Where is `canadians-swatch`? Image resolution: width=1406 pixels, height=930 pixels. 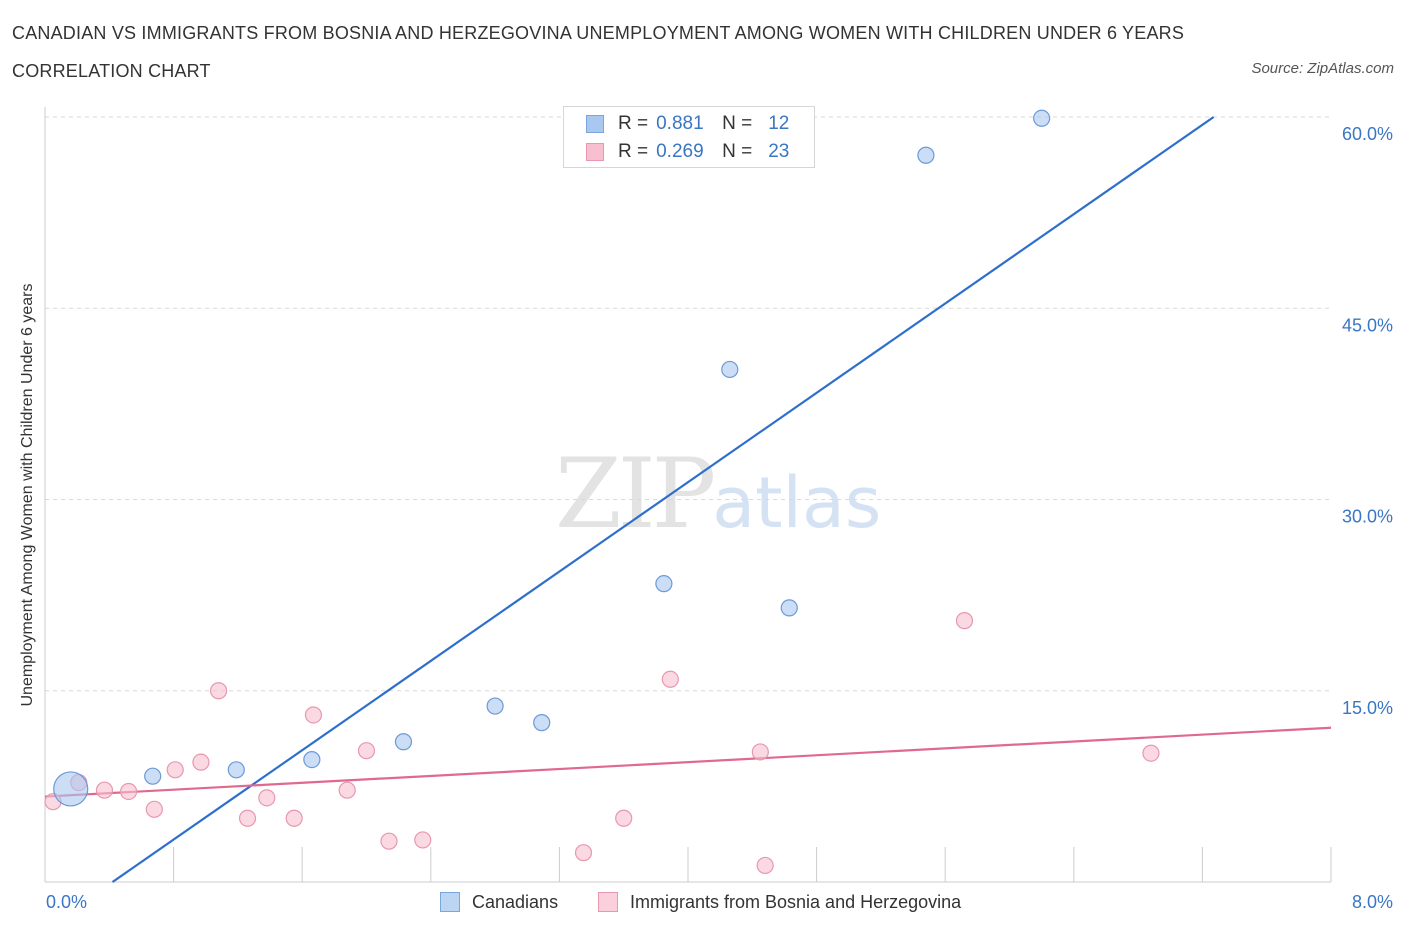
canadians-swatch is located at coordinates (595, 124).